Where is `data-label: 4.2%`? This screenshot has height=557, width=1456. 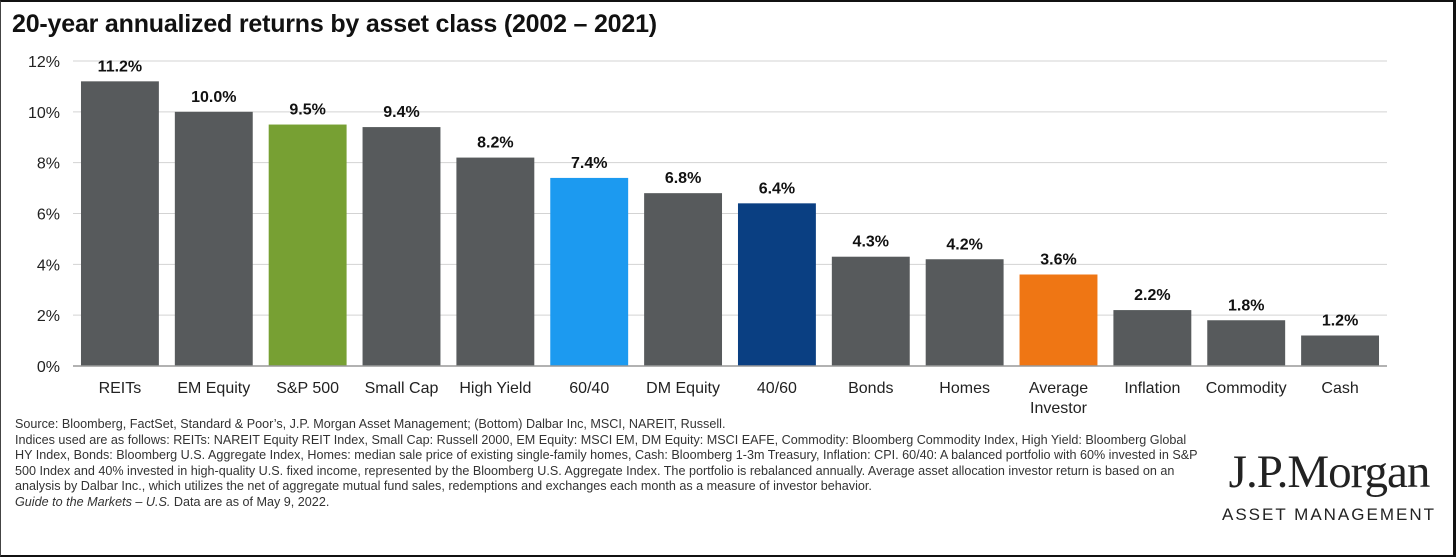
data-label: 4.2% is located at coordinates (964, 244).